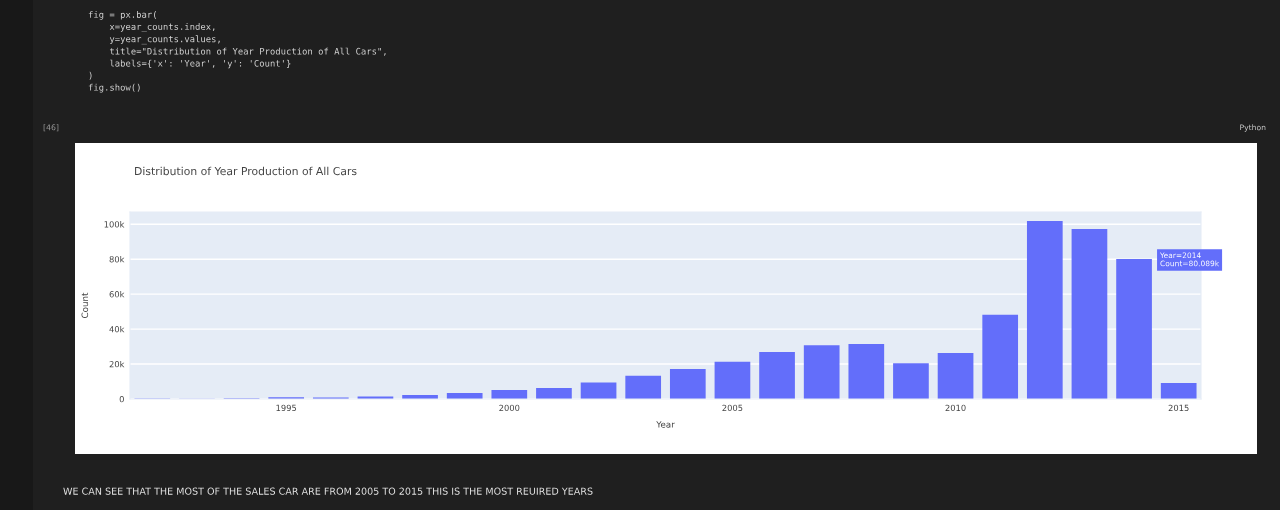 This screenshot has width=1280, height=510. I want to click on y-tick-label: 100k, so click(114, 224).